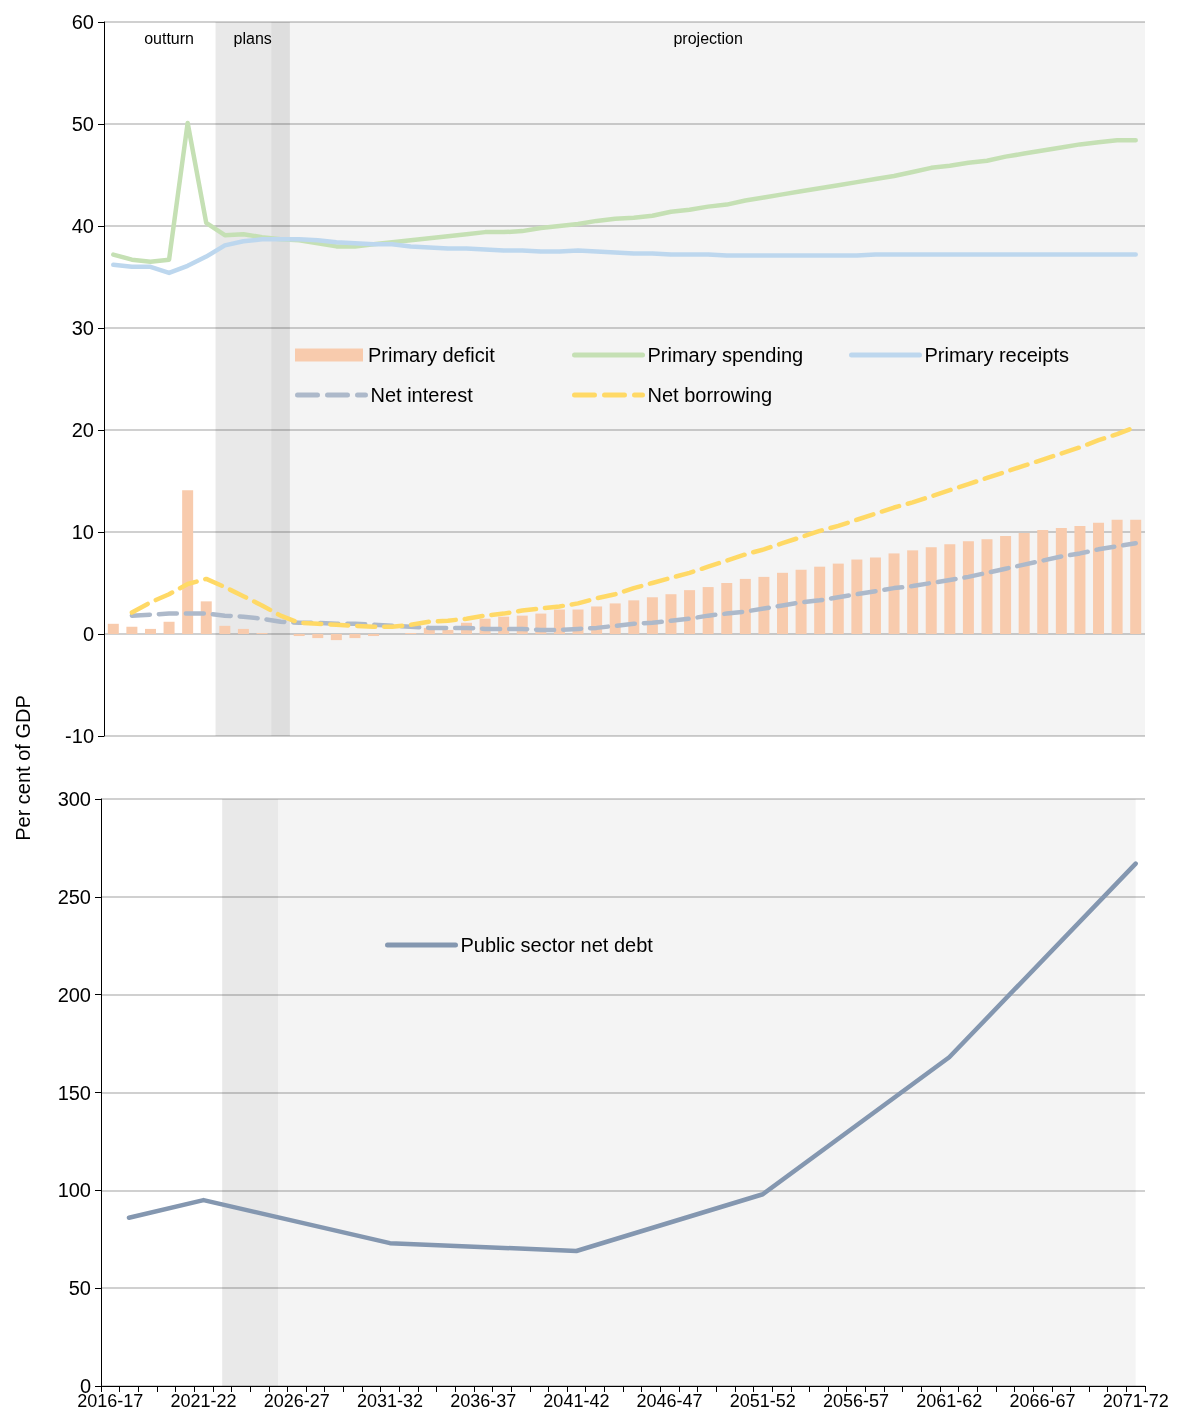  Describe the element at coordinates (949, 1401) in the screenshot. I see `x-tick-label: 2061-62` at that location.